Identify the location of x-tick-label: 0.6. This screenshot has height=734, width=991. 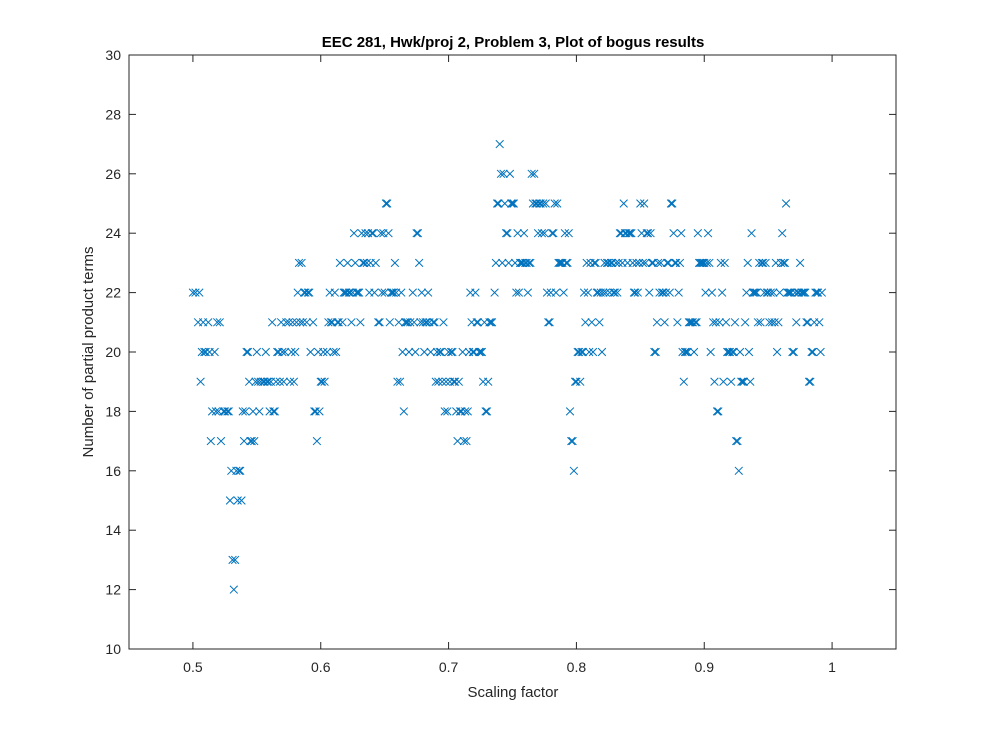
(321, 667).